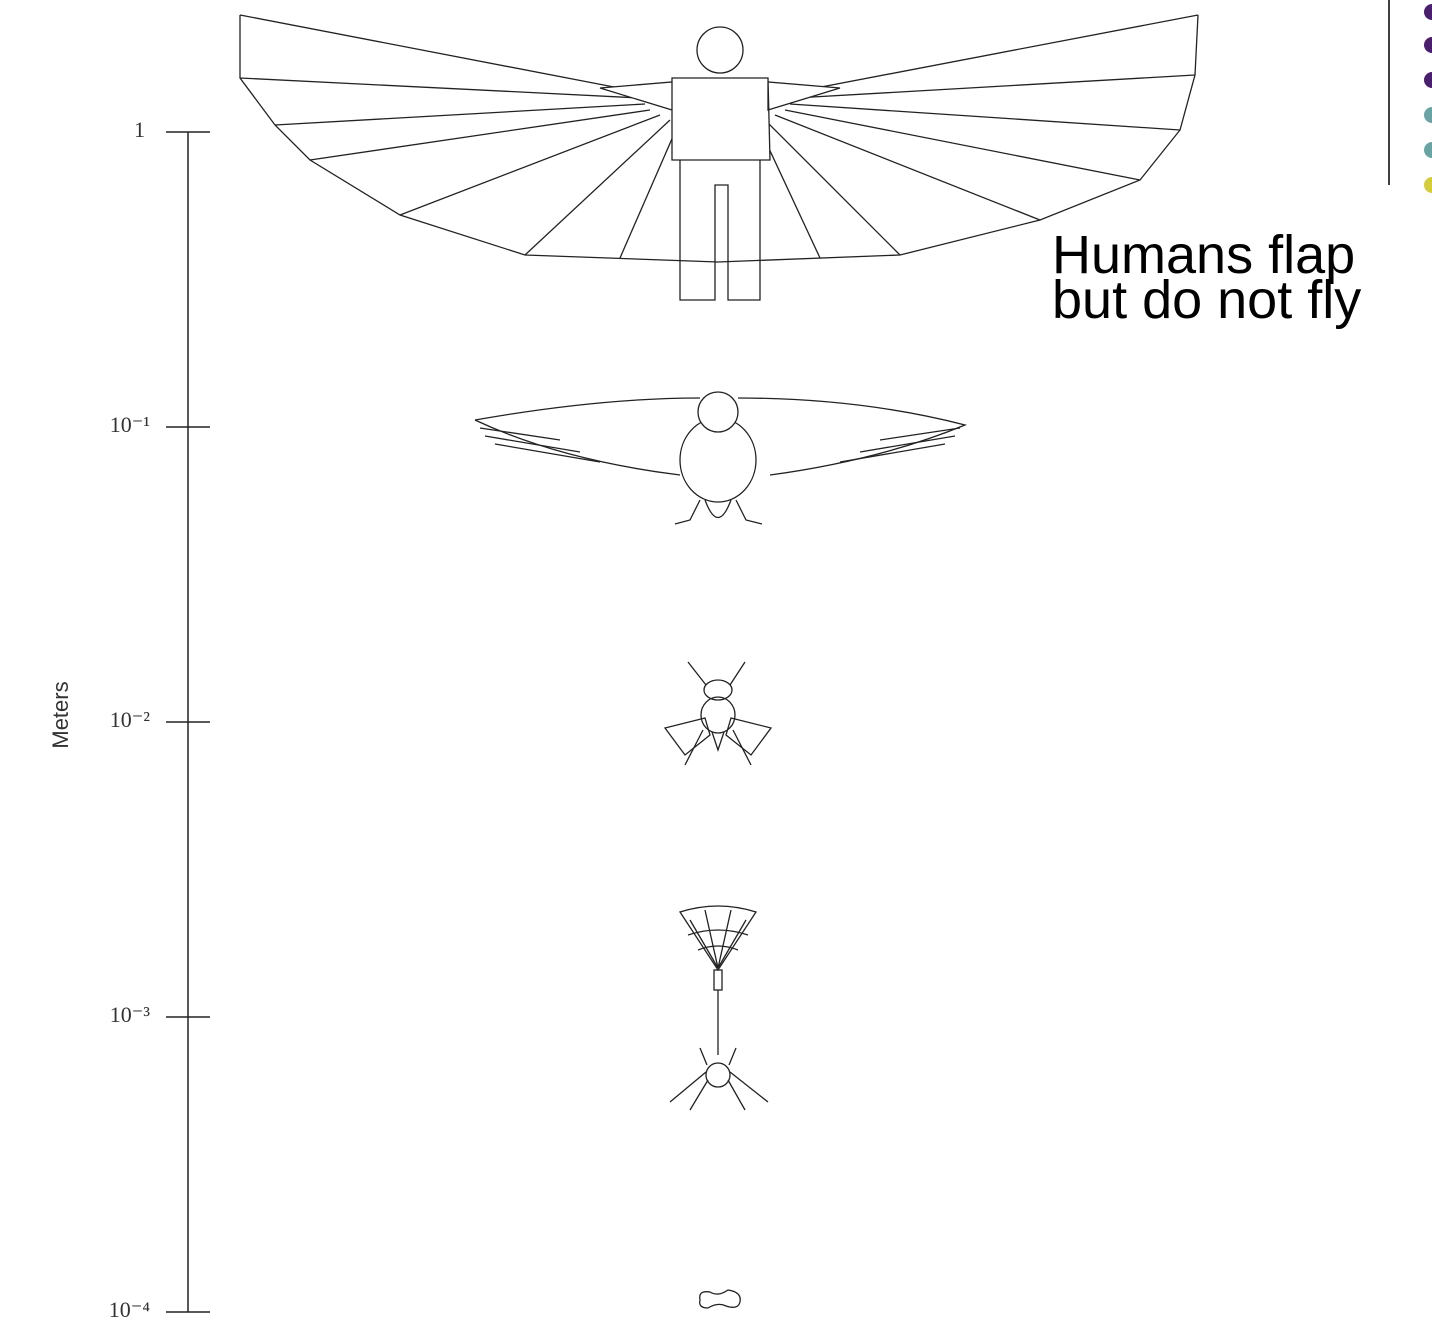  I want to click on caption-line: but do not fly, so click(1206, 300).